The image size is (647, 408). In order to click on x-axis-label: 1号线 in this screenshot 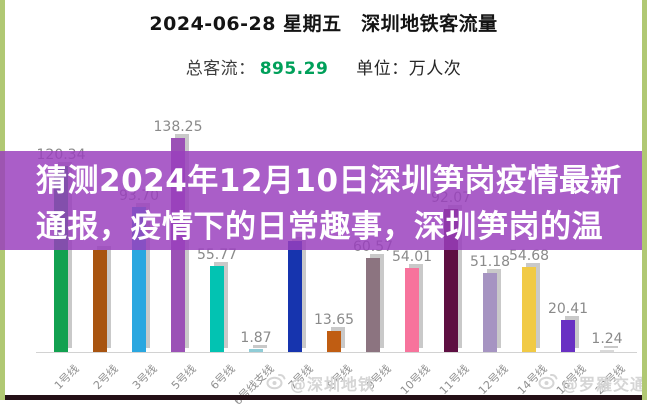, I will do `click(66, 377)`.